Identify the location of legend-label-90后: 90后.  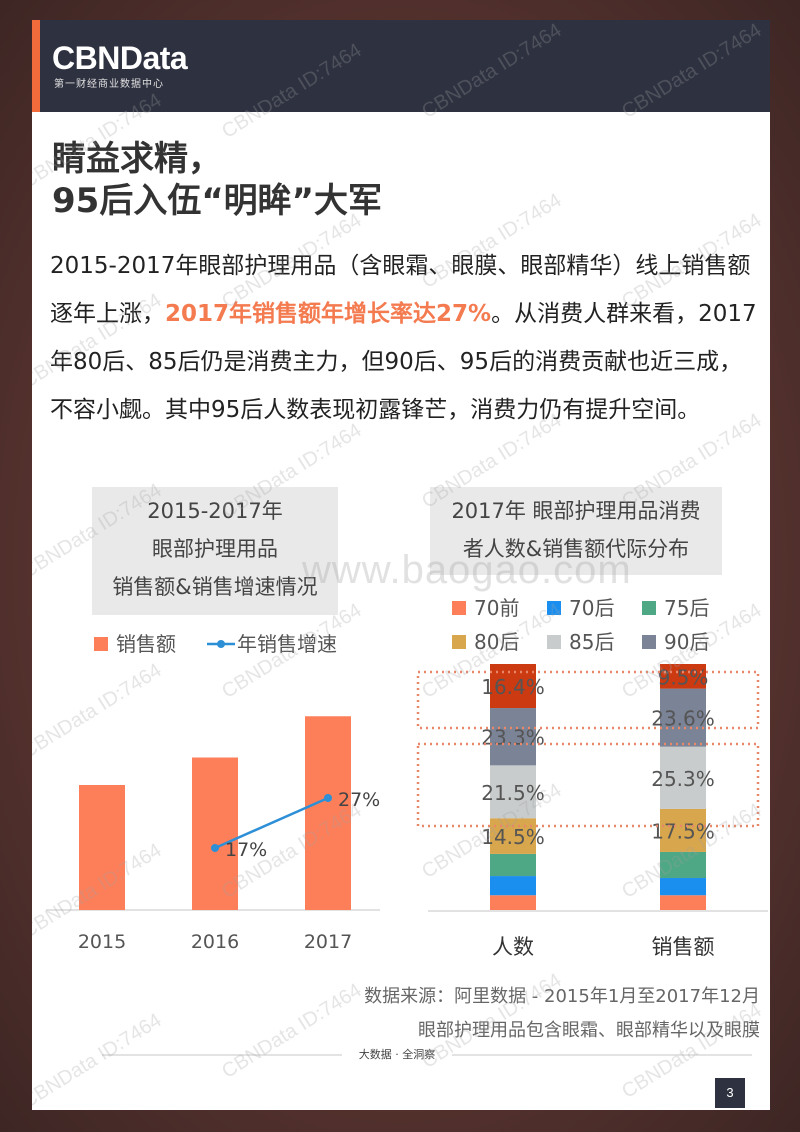
(687, 642).